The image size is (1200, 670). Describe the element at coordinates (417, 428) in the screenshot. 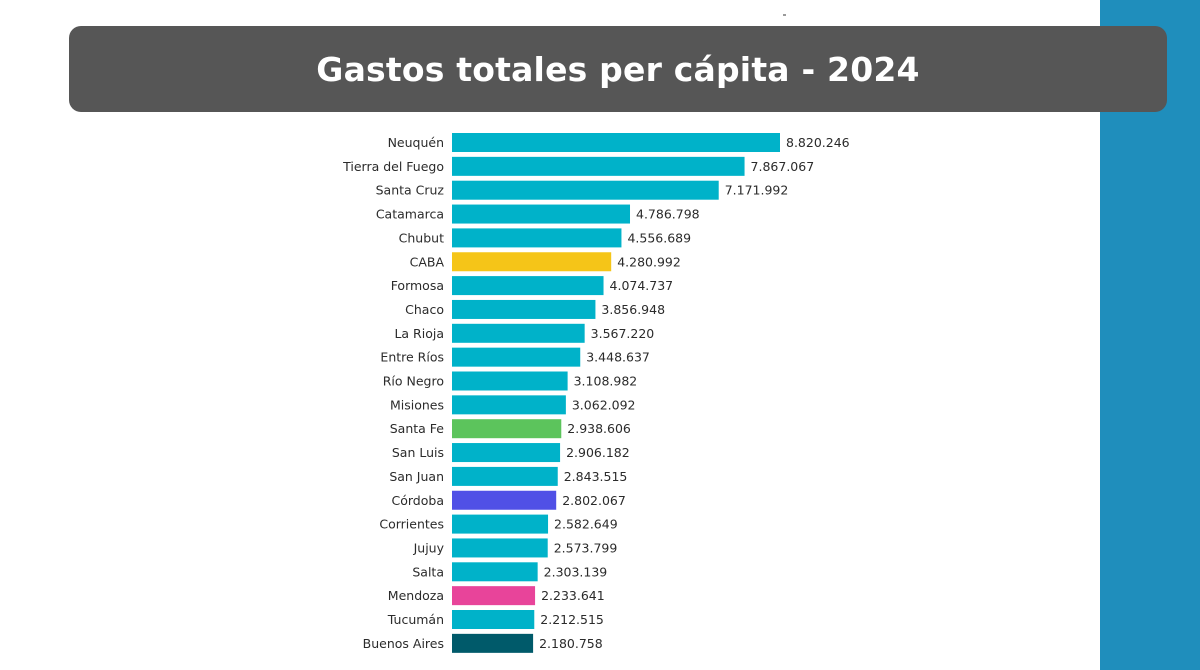

I see `category-label: Santa Fe` at that location.